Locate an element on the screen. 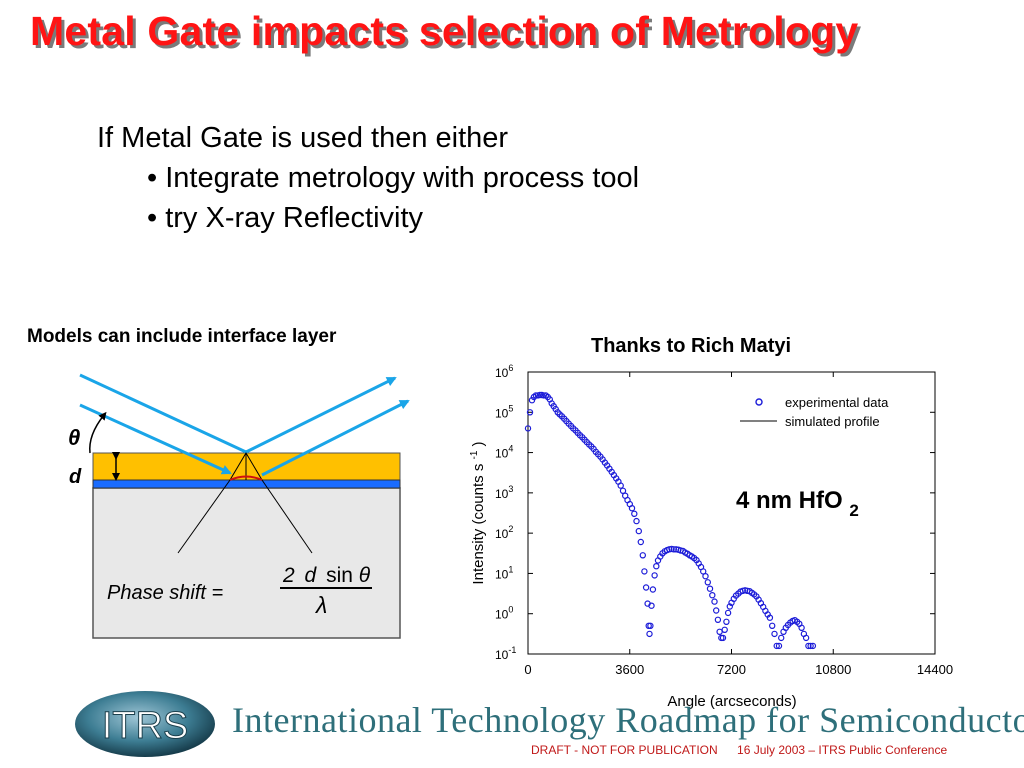  footer-conference-note: 16 July 2003 – ITRS Public Conference is located at coordinates (842, 750).